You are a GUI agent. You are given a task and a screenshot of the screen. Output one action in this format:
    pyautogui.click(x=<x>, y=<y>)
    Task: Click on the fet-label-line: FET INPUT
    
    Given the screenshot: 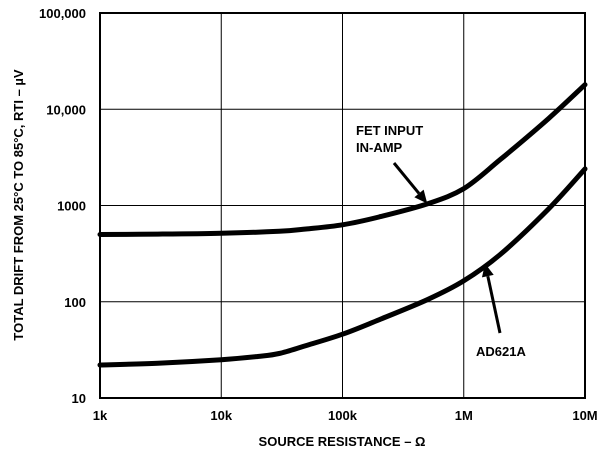 What is the action you would take?
    pyautogui.click(x=389, y=130)
    